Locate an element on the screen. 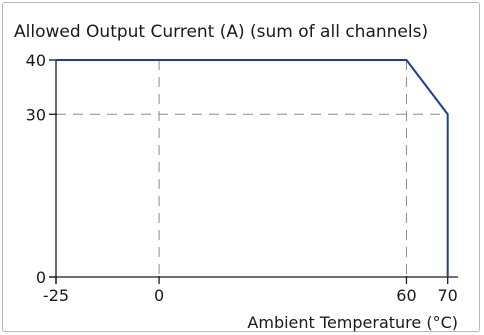  x-tick-label-60: 60 is located at coordinates (406, 295).